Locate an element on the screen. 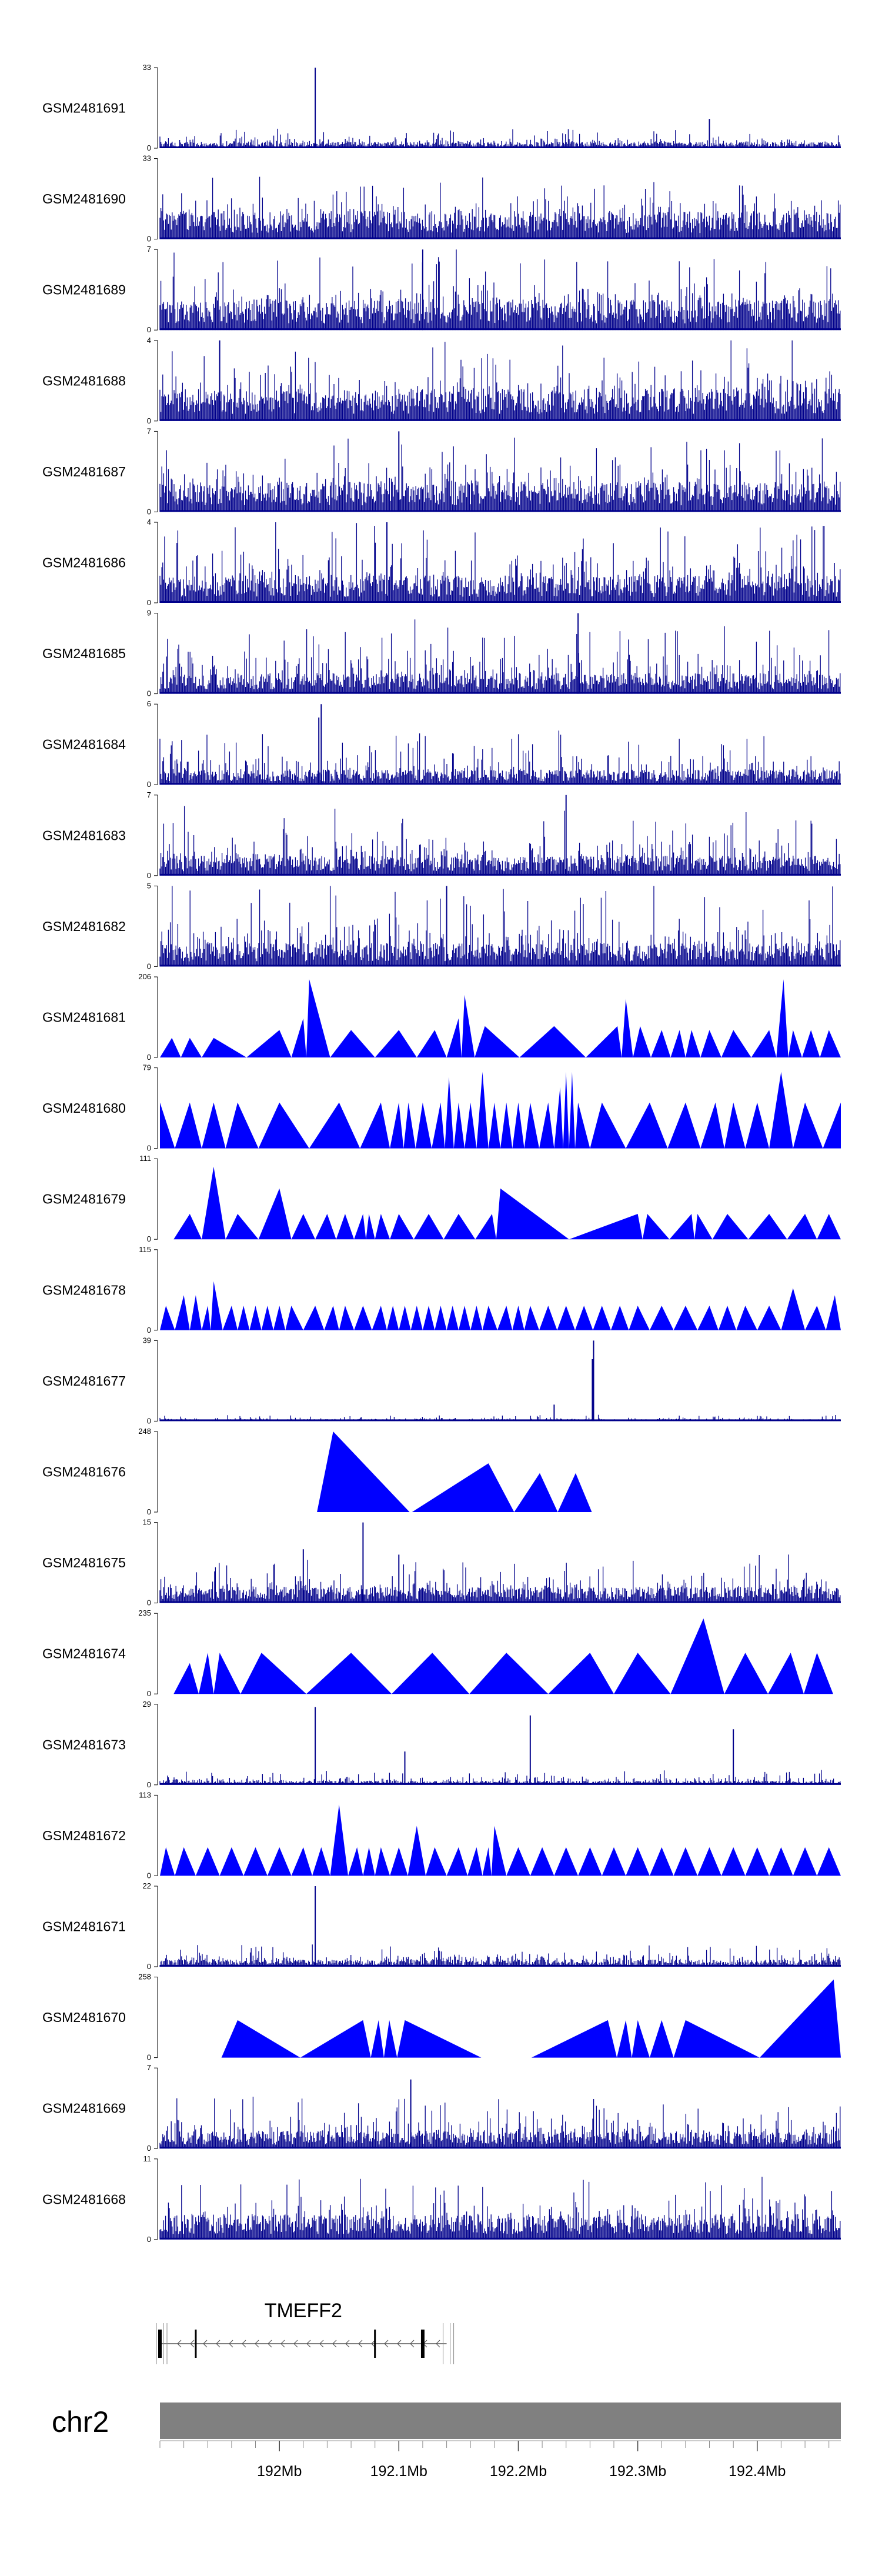  track-GSM2481682: GSM2481682 5 0 is located at coordinates (441, 925).